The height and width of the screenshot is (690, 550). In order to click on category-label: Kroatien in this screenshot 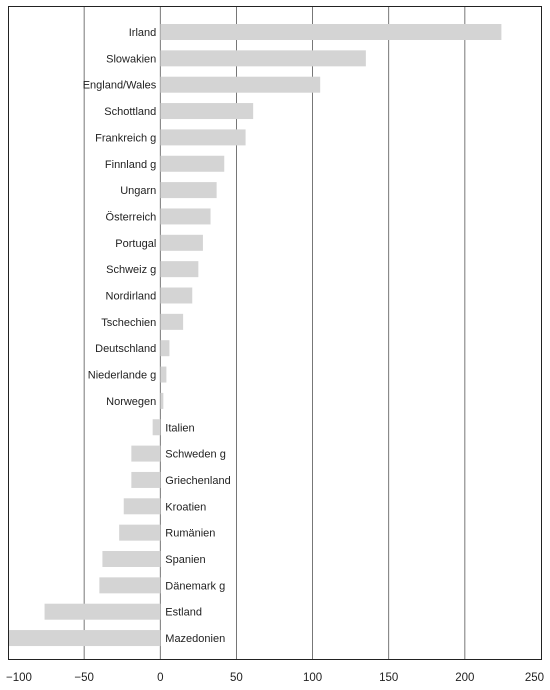, I will do `click(185, 507)`.